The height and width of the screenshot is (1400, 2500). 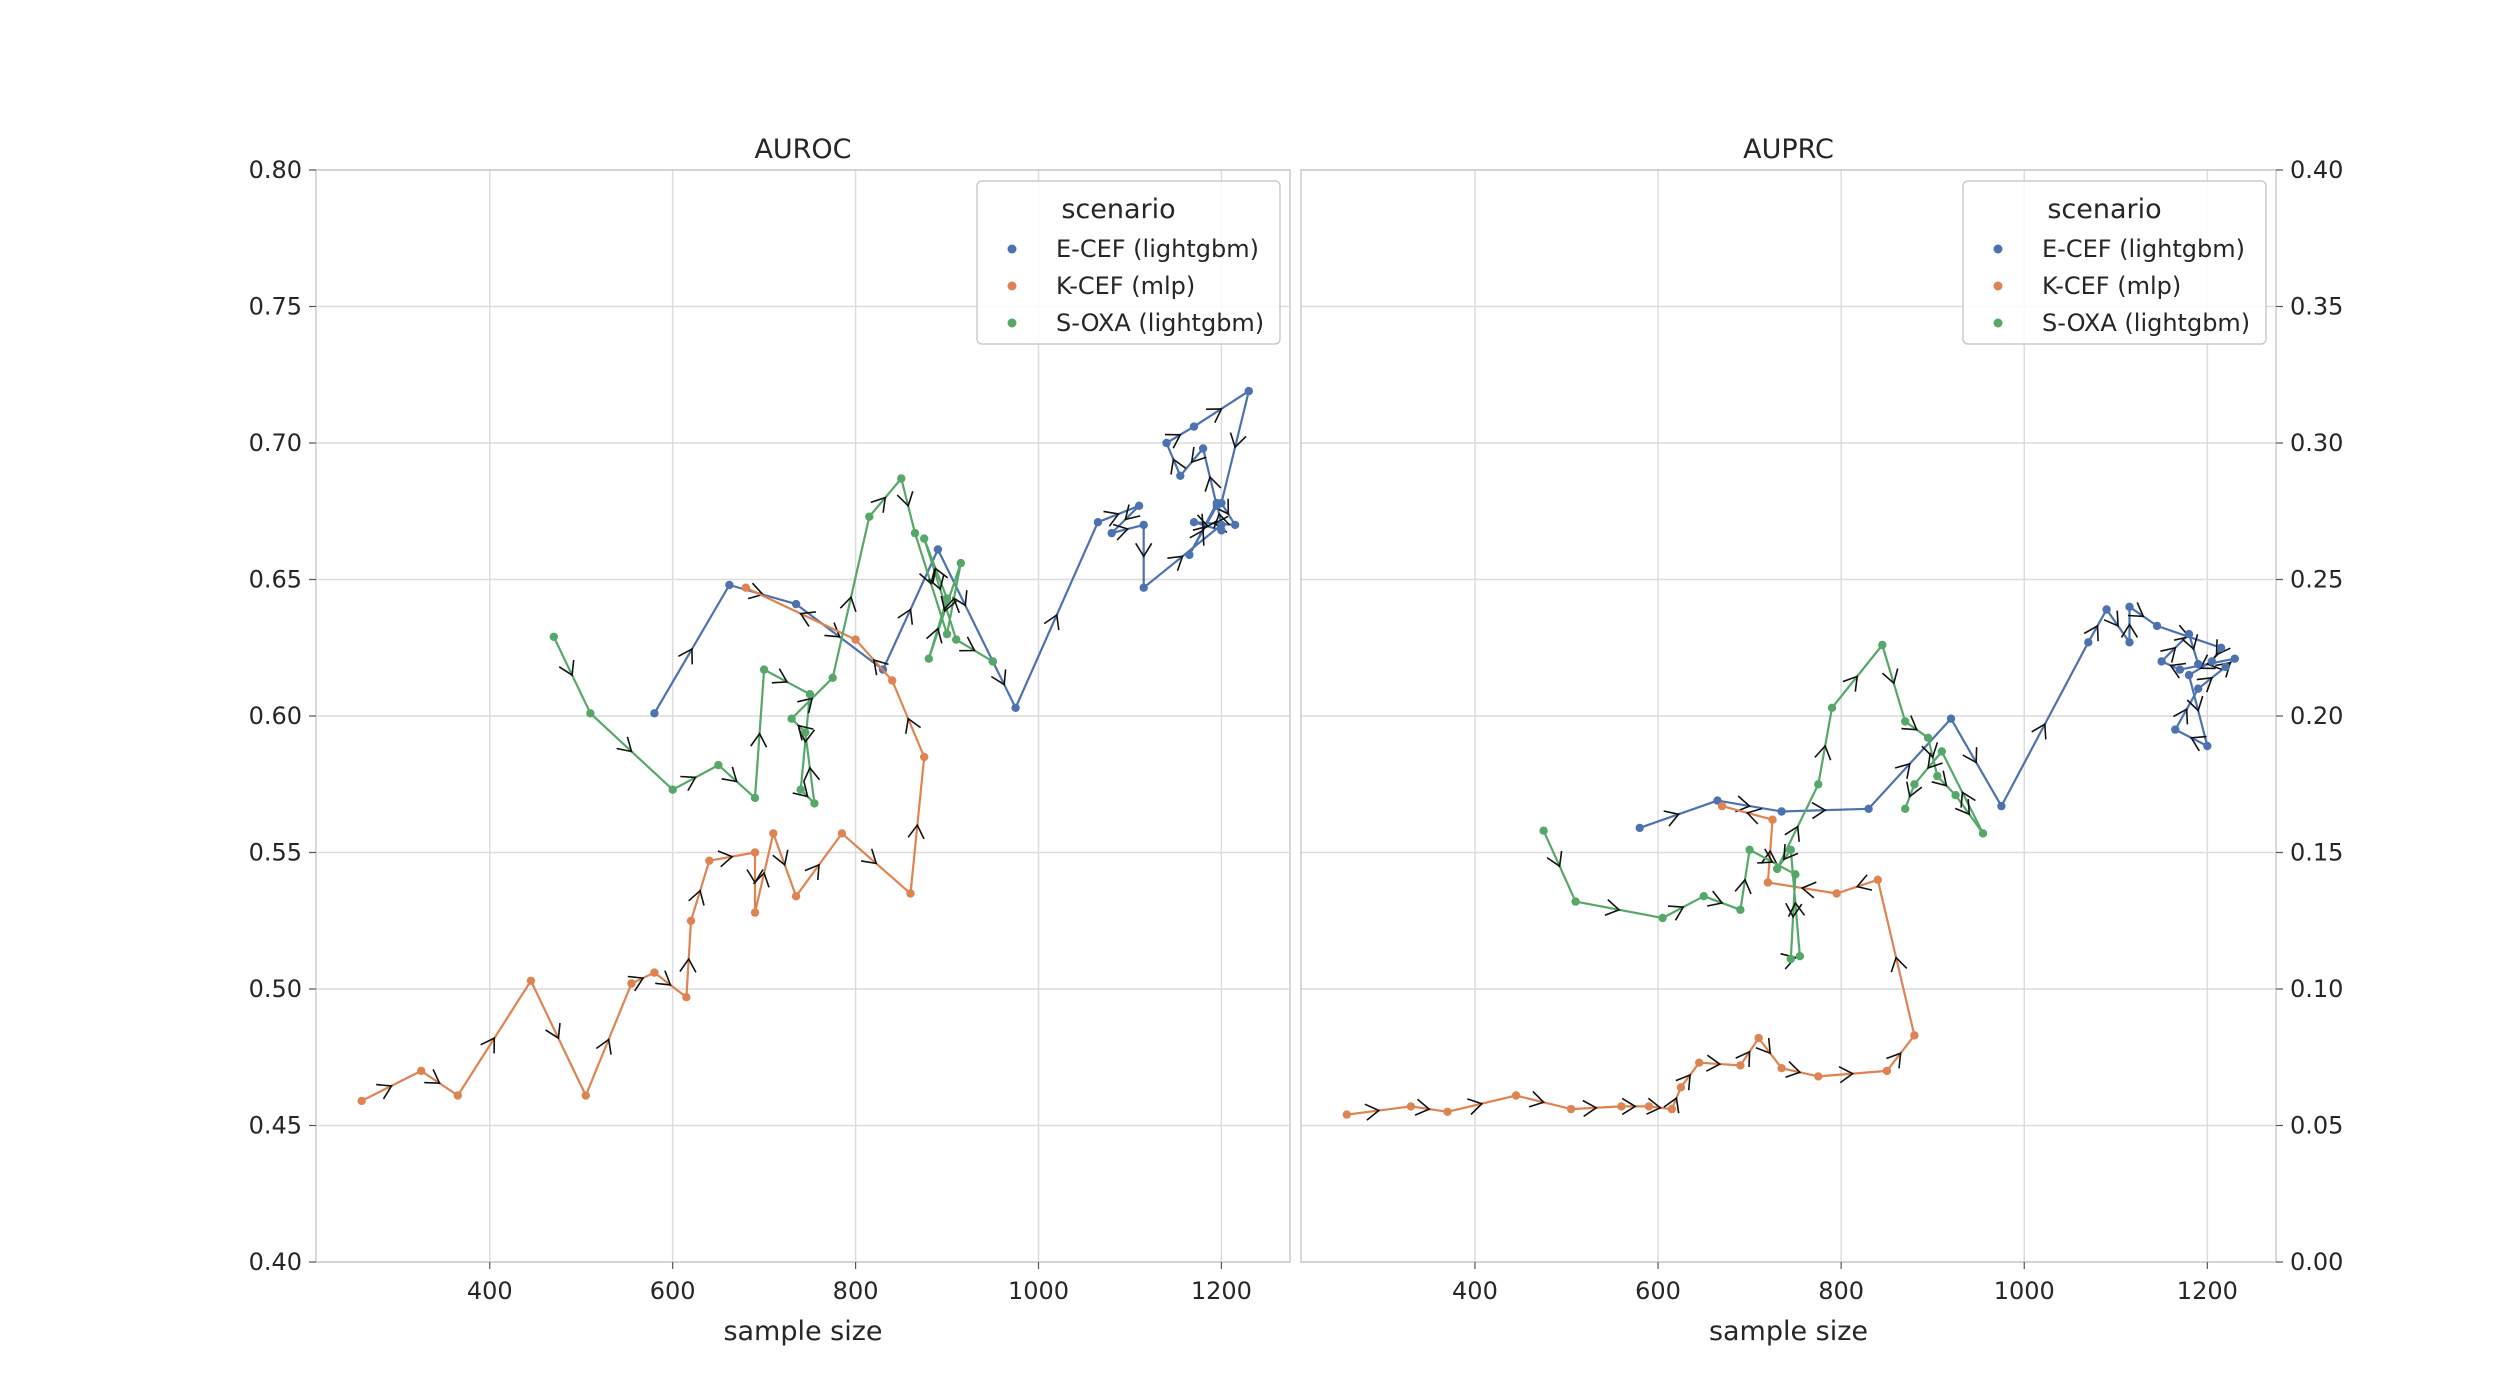 I want to click on y-tick-label: 0.60, so click(x=275, y=716).